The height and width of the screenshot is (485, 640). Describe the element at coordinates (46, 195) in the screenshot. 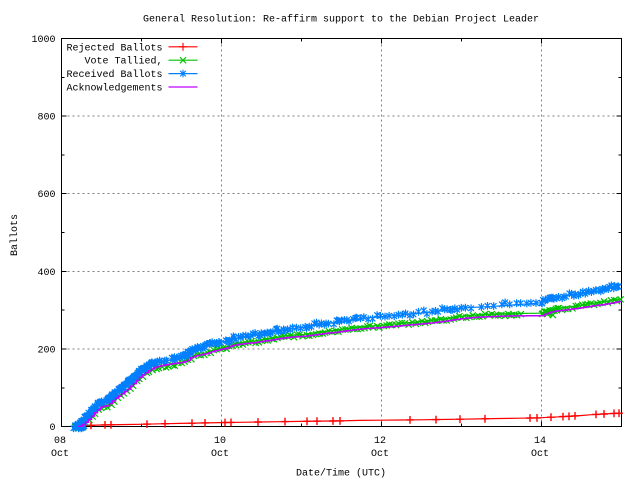

I see `svg-text: 600` at that location.